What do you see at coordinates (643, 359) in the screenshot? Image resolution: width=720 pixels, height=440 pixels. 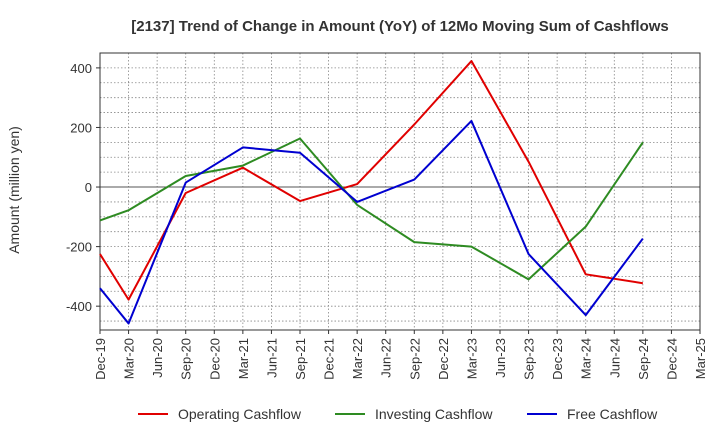 I see `x-tick-label: Sep-24` at bounding box center [643, 359].